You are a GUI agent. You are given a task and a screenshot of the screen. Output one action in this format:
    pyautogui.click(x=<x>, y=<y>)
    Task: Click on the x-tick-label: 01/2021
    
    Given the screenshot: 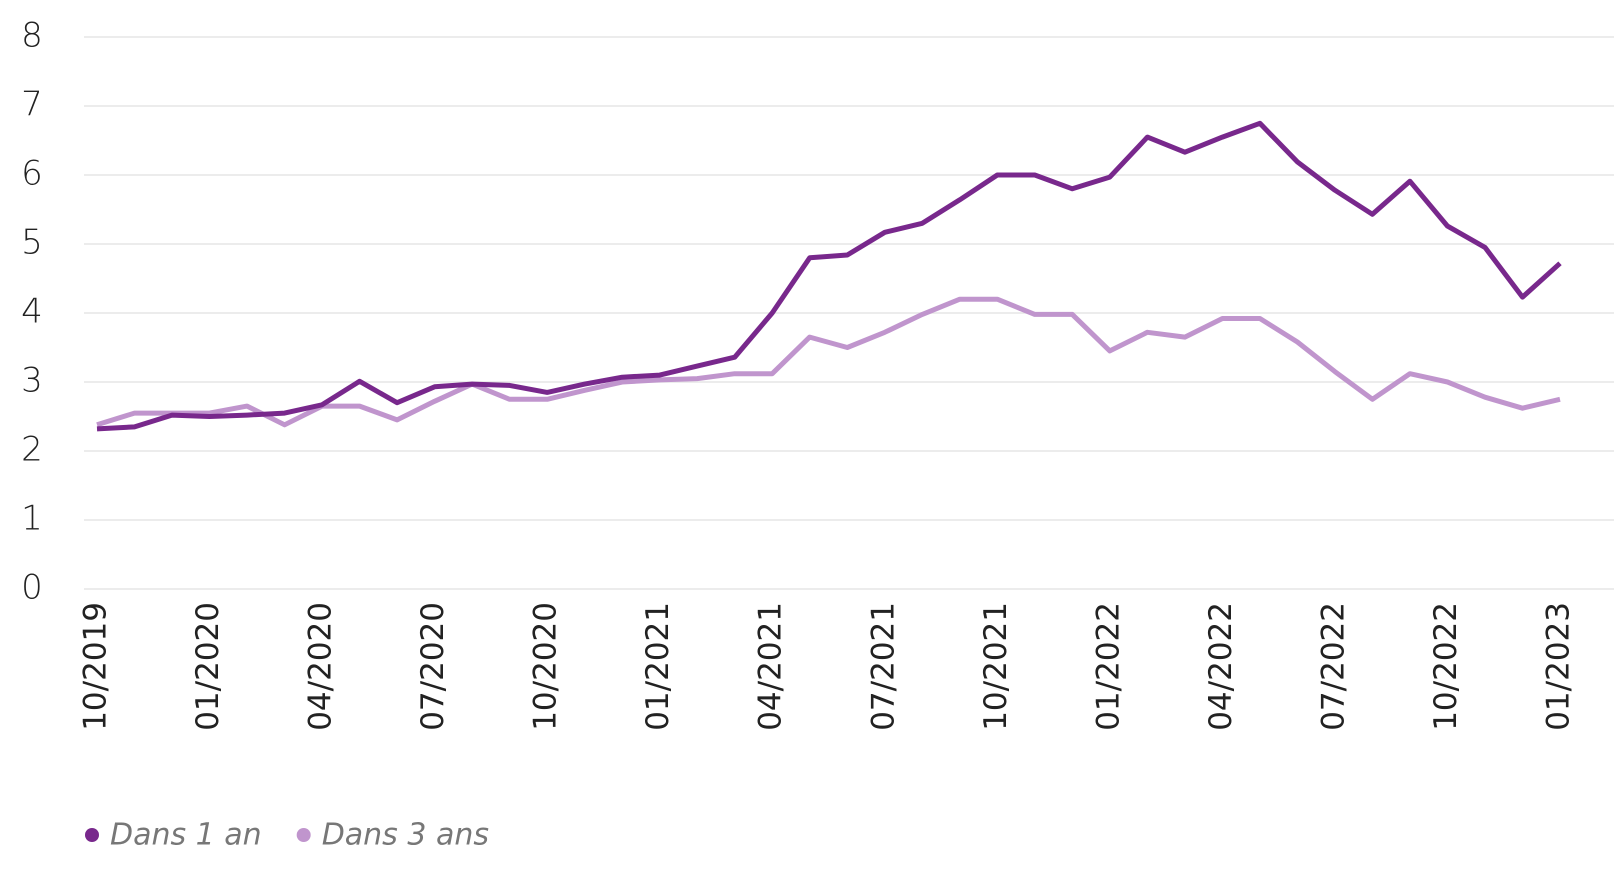 What is the action you would take?
    pyautogui.click(x=658, y=666)
    